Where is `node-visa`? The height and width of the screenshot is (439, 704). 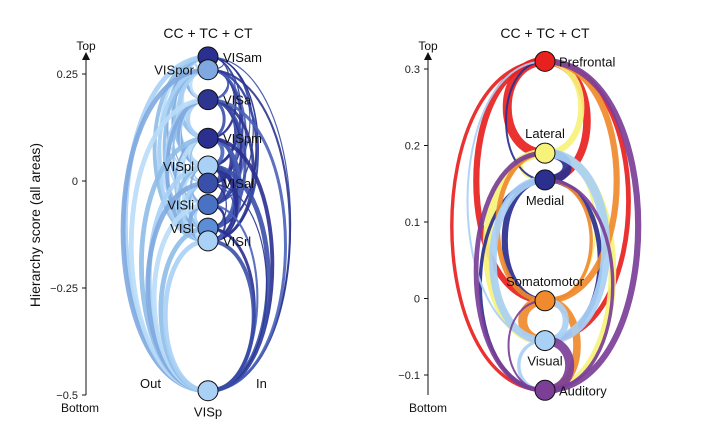 node-visa is located at coordinates (208, 100).